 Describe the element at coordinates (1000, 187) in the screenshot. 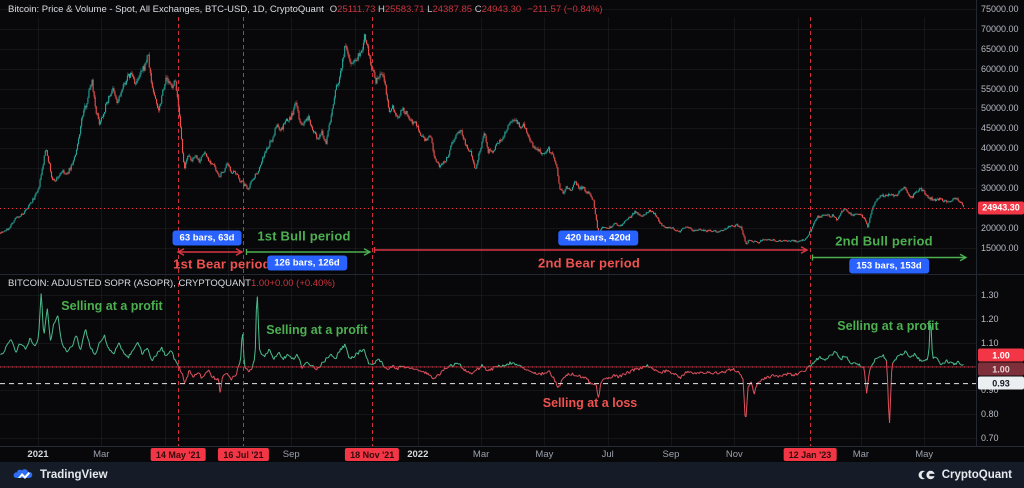

I see `price-axis-tick: 30000.00` at that location.